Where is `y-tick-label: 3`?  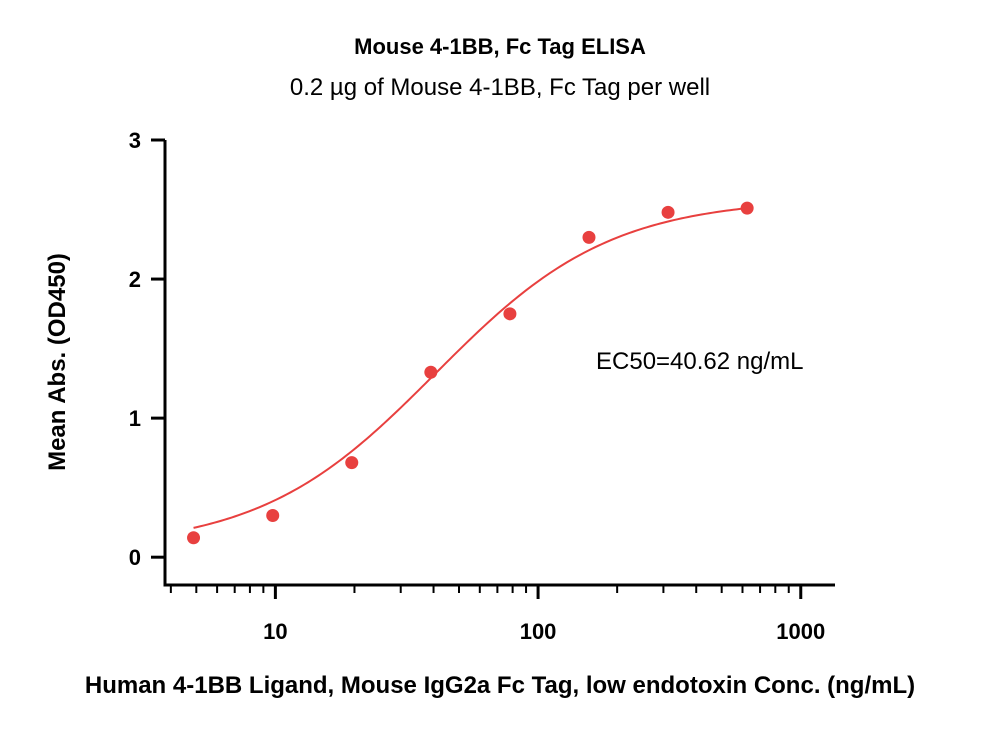 y-tick-label: 3 is located at coordinates (135, 140).